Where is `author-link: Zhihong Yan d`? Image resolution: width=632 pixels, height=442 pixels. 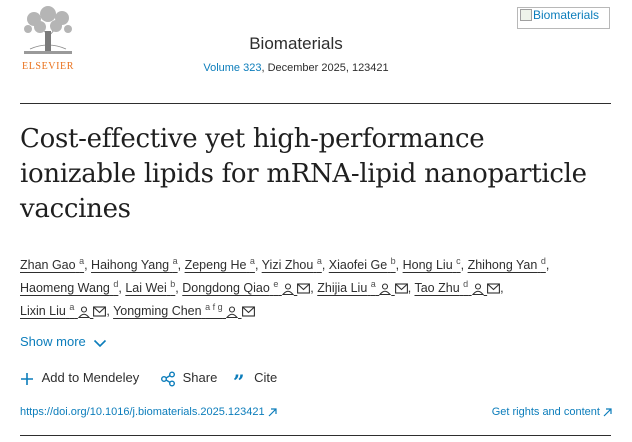 author-link: Zhihong Yan d is located at coordinates (506, 263).